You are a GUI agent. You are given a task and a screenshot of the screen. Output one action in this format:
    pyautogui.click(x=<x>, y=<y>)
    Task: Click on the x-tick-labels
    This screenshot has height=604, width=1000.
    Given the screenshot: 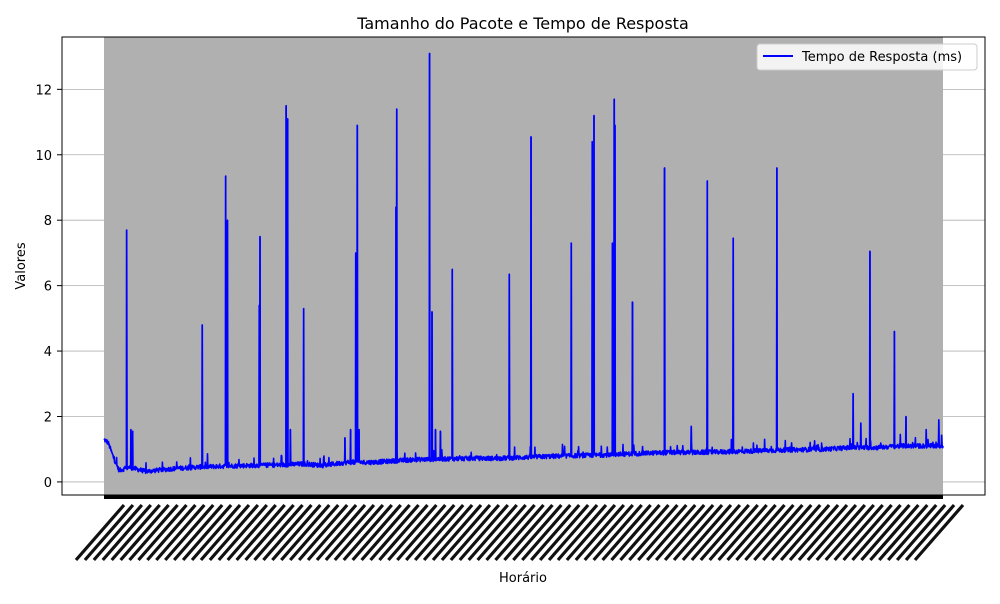 What is the action you would take?
    pyautogui.click(x=519, y=532)
    